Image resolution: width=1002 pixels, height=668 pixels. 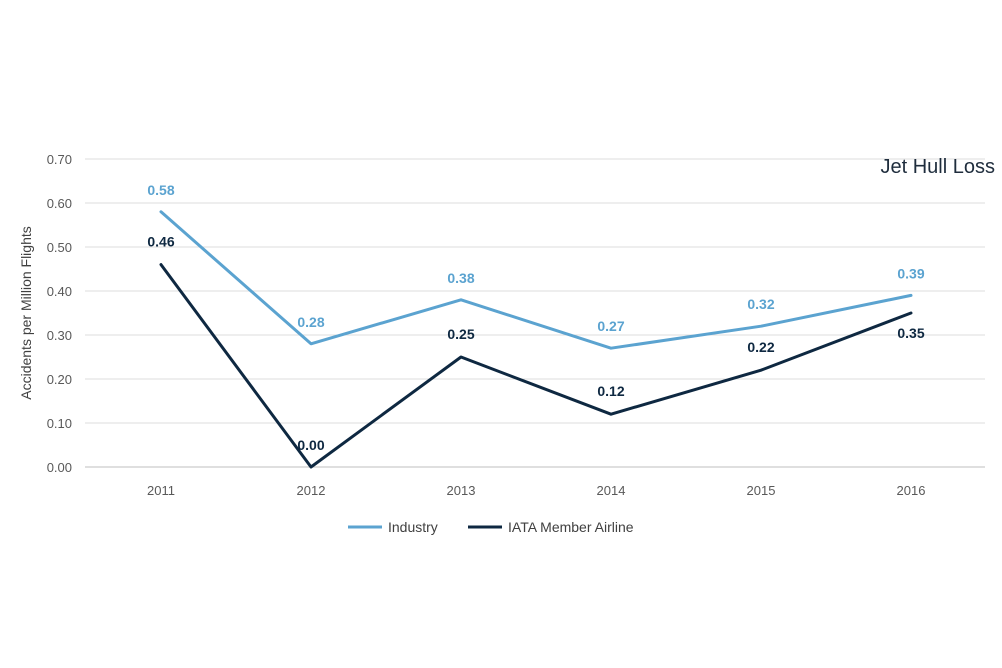 What do you see at coordinates (460, 278) in the screenshot?
I see `data-label-industry: 0.38` at bounding box center [460, 278].